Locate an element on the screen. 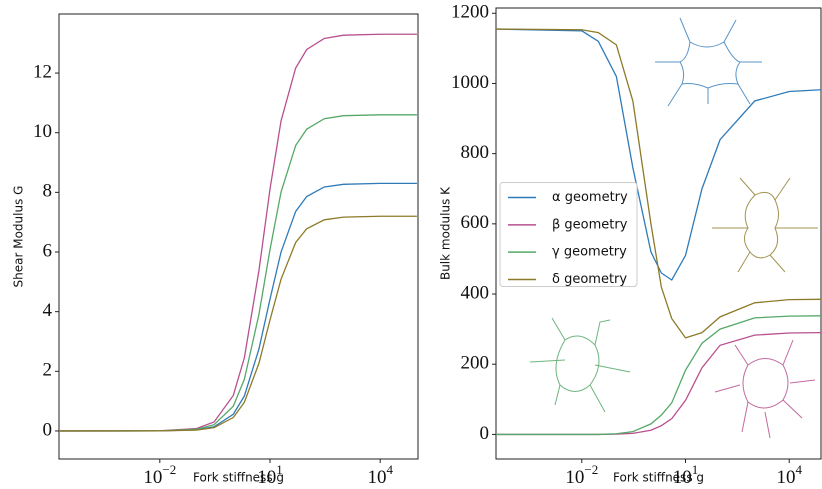  legend-label: δ geometry is located at coordinates (589, 279).